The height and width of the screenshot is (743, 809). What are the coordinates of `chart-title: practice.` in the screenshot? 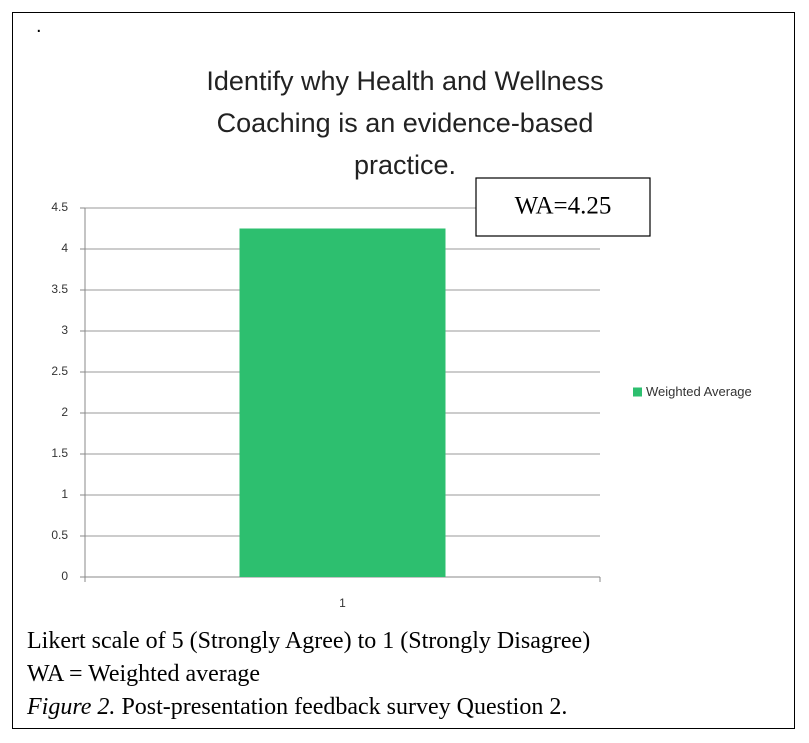 It's located at (405, 165).